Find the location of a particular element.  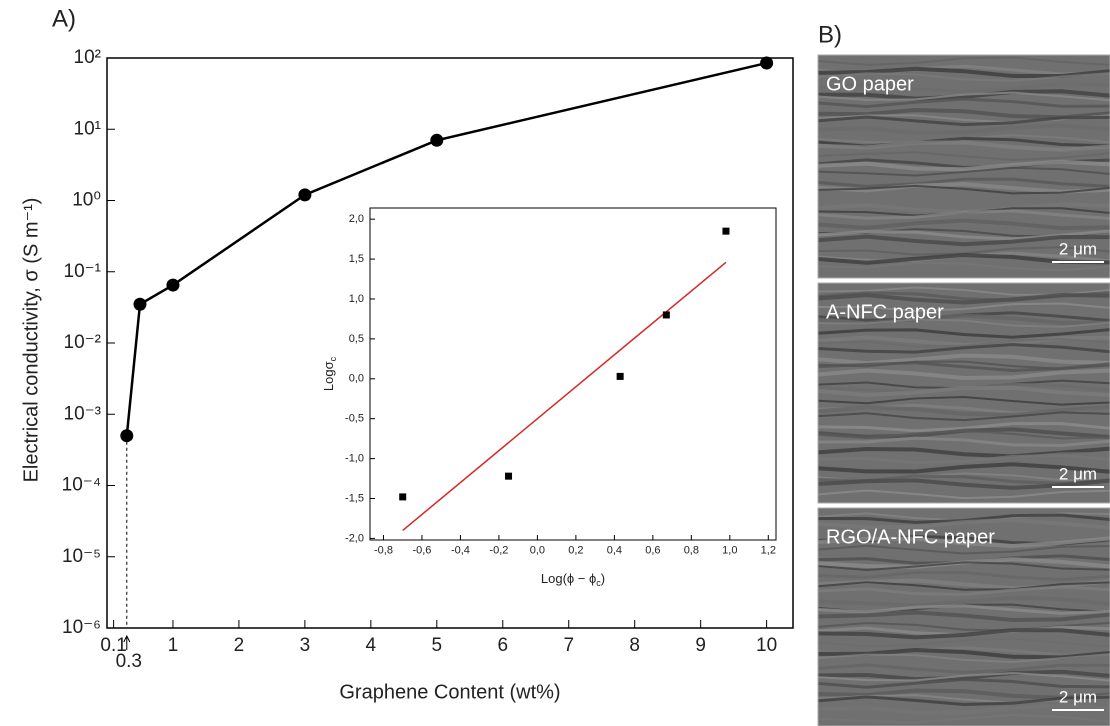

annotation: 0.3 is located at coordinates (129, 661).